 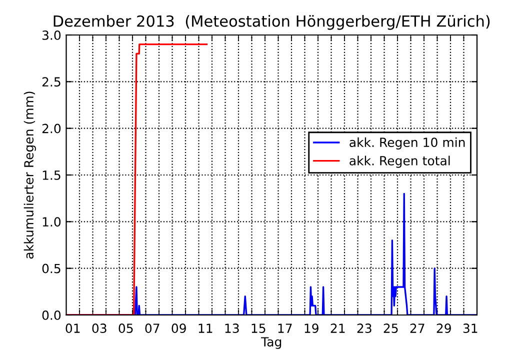 I want to click on x-tick-label: 25, so click(x=391, y=329).